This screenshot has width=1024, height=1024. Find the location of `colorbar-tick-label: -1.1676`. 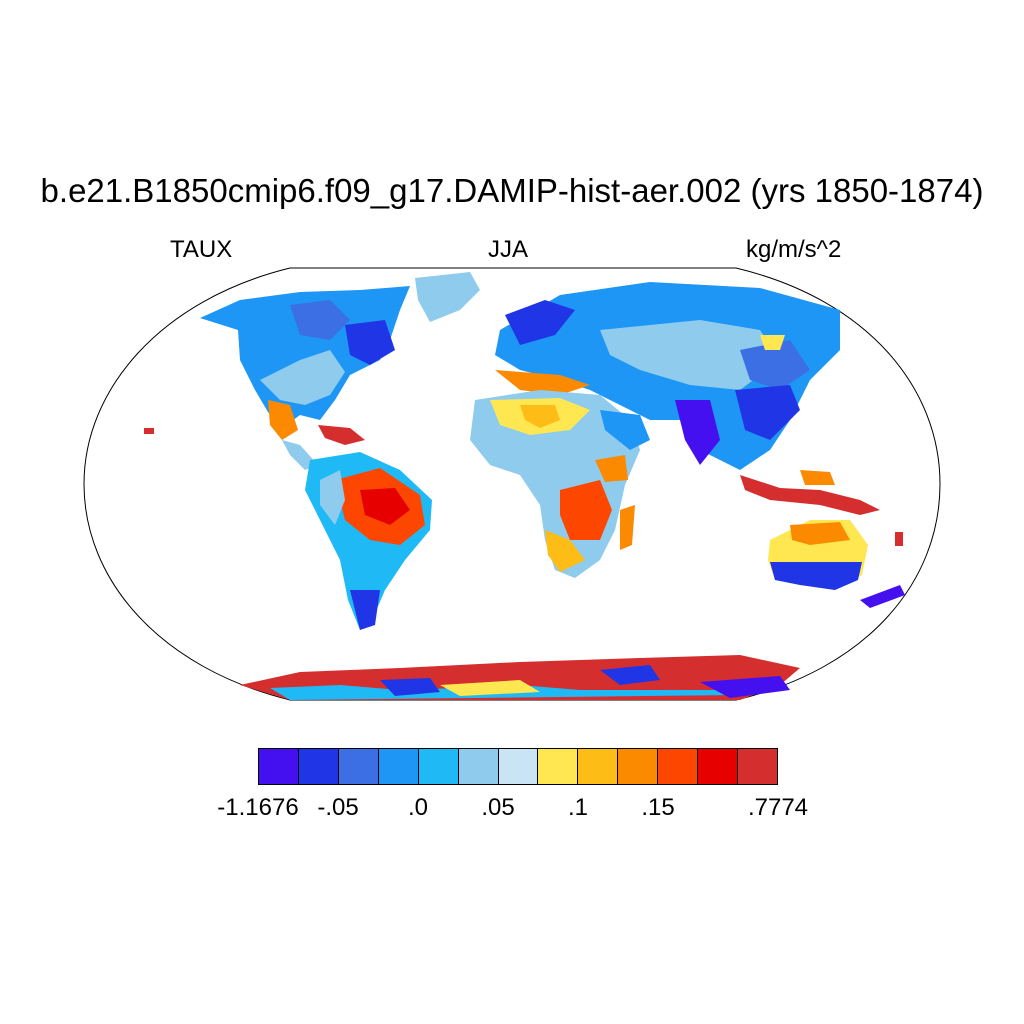

colorbar-tick-label: -1.1676 is located at coordinates (258, 807).